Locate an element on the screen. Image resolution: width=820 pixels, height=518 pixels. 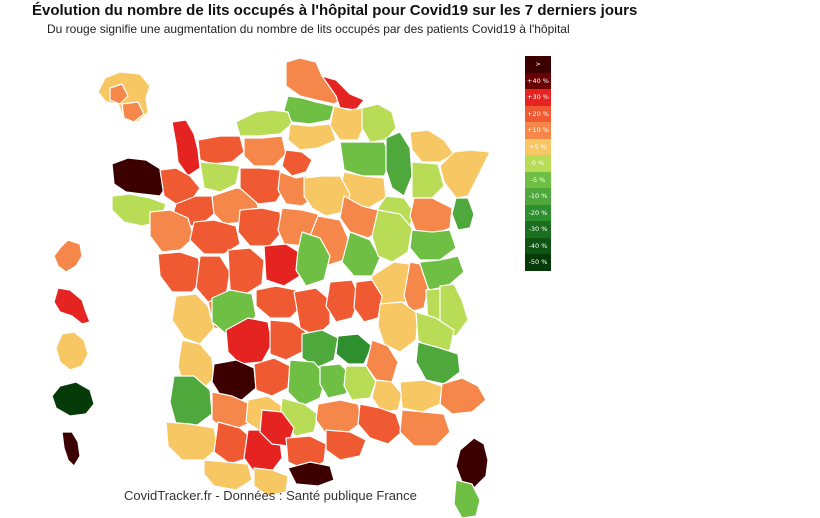
legend-entry: +10 % is located at coordinates (538, 130).